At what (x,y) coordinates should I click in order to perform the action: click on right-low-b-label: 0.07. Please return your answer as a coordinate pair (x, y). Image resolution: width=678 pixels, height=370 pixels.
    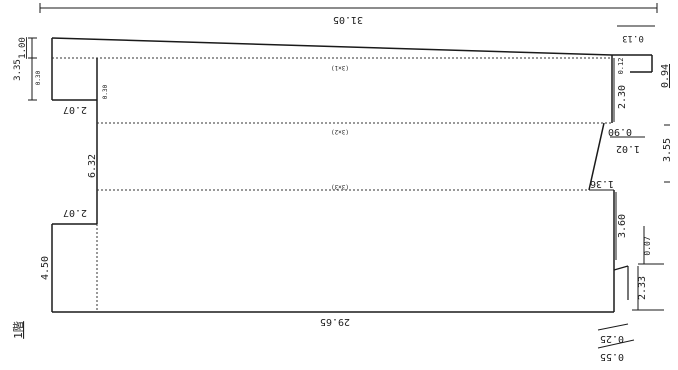
    Looking at the image, I should click on (647, 245).